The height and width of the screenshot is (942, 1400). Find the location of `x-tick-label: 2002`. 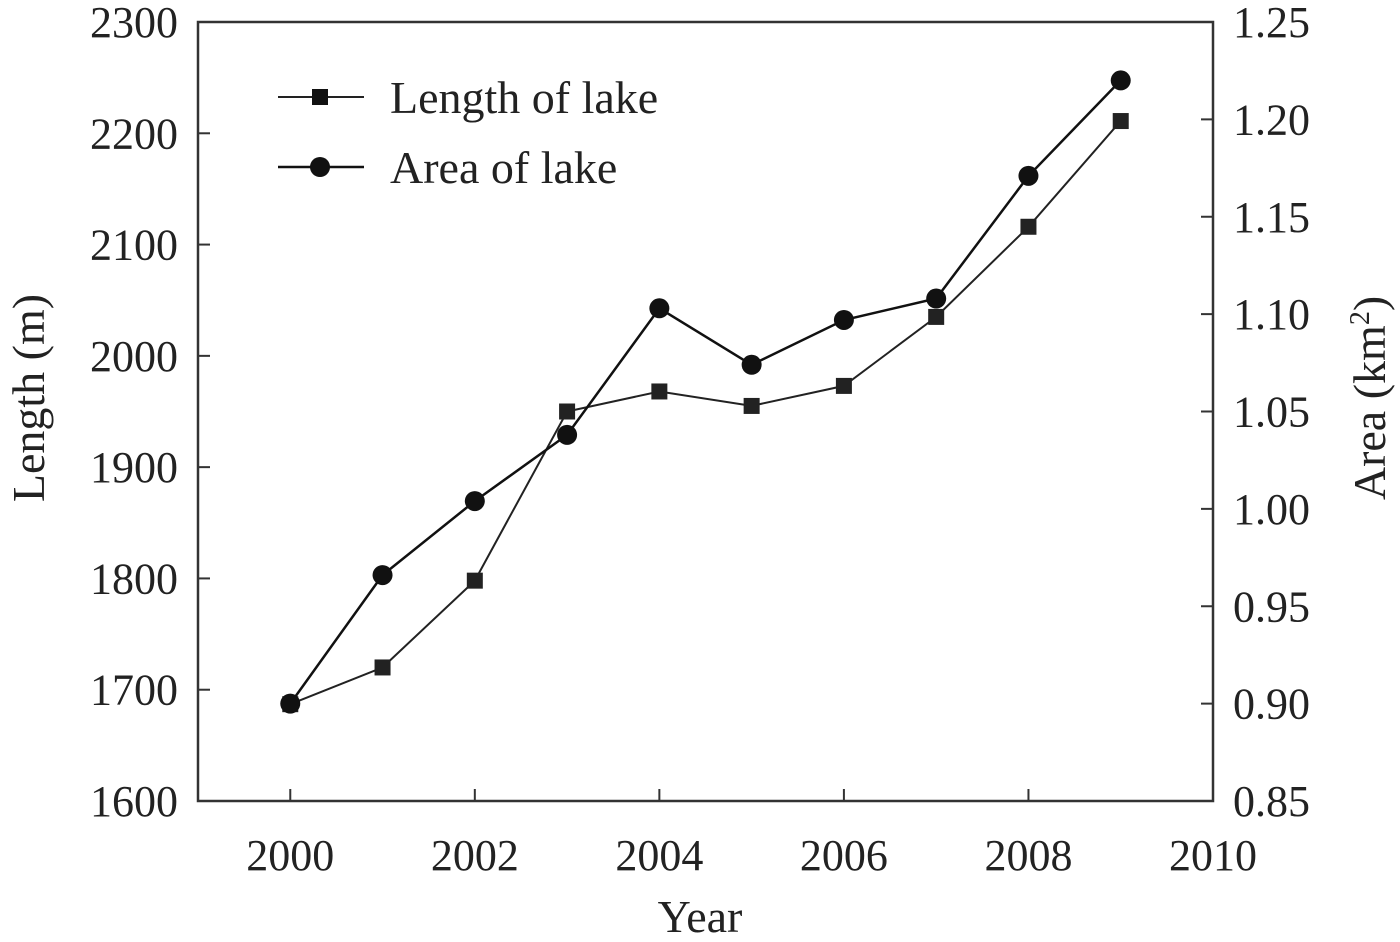

x-tick-label: 2002 is located at coordinates (475, 855).